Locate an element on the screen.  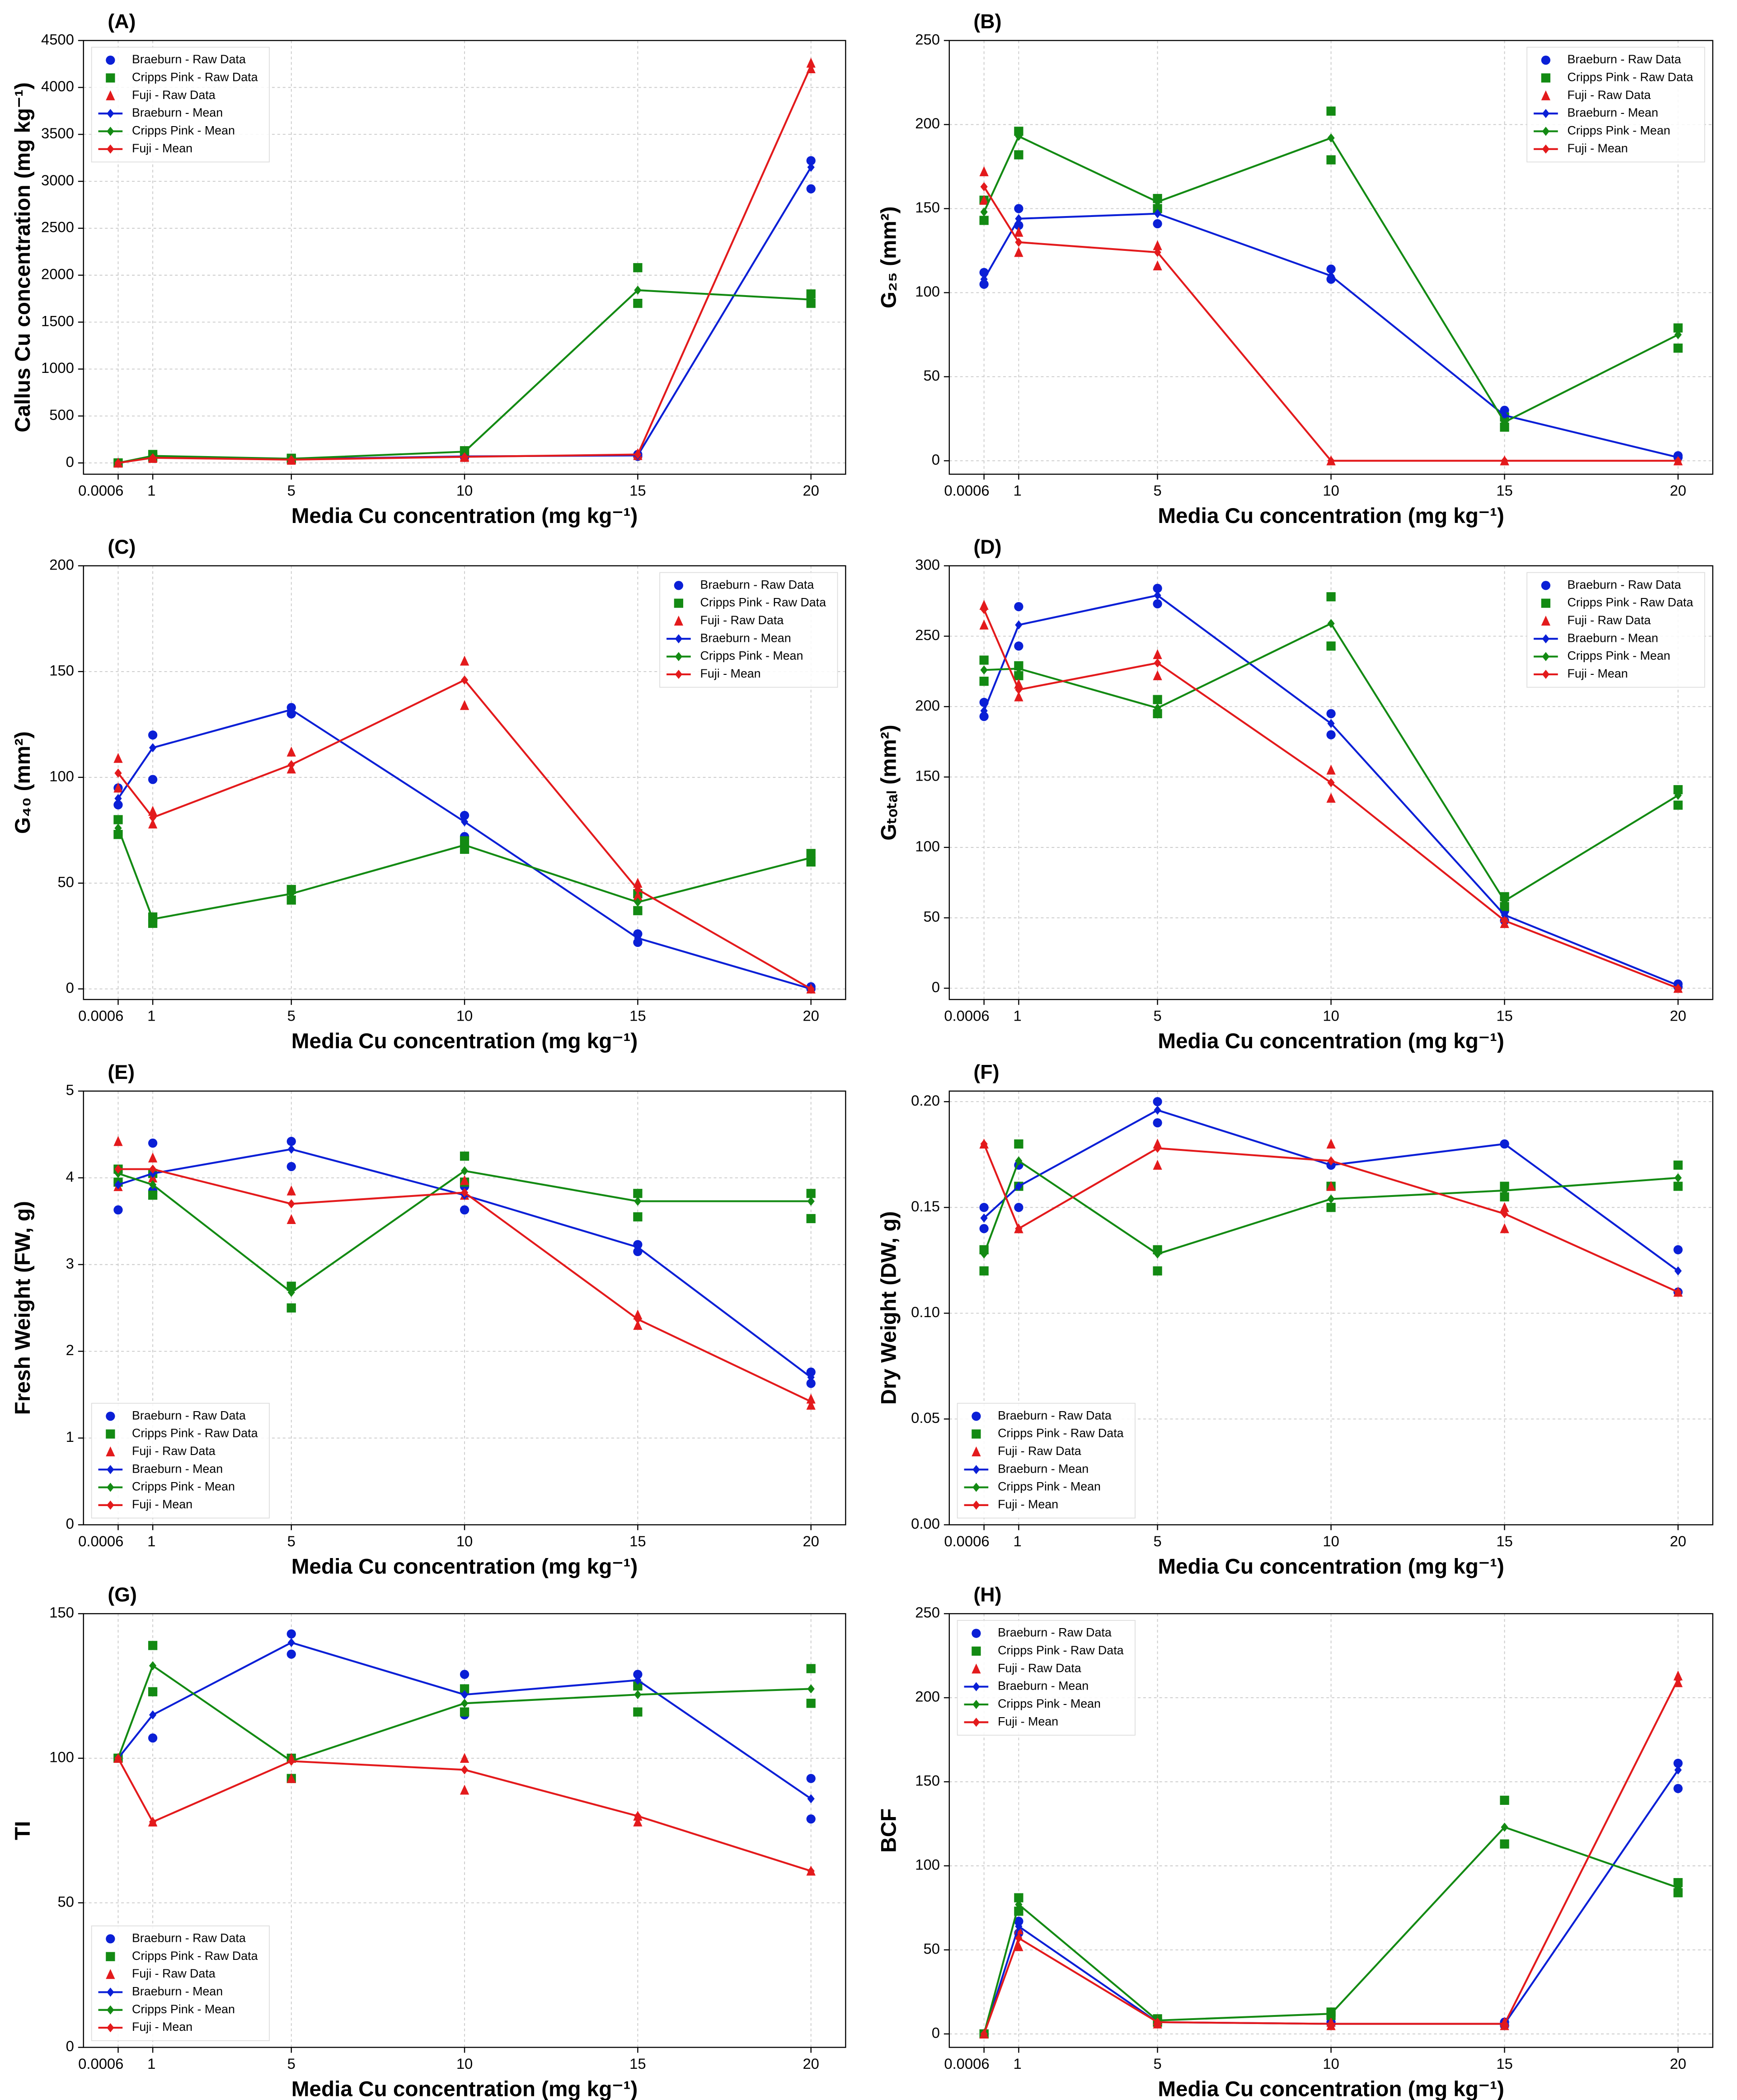
legend-label: Cripps Pink - Raw Data is located at coordinates (1631, 77).